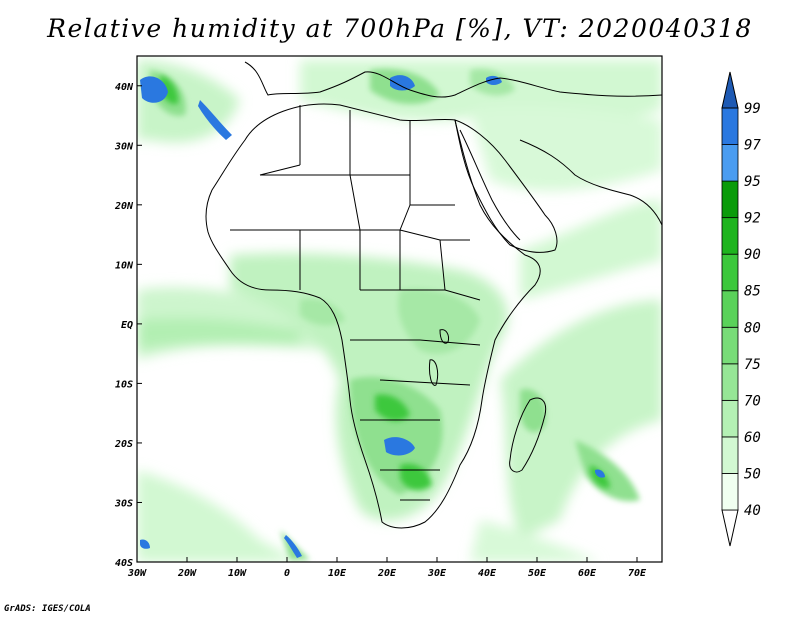 The width and height of the screenshot is (800, 618). What do you see at coordinates (124, 563) in the screenshot?
I see `y-tick-label: 40S` at bounding box center [124, 563].